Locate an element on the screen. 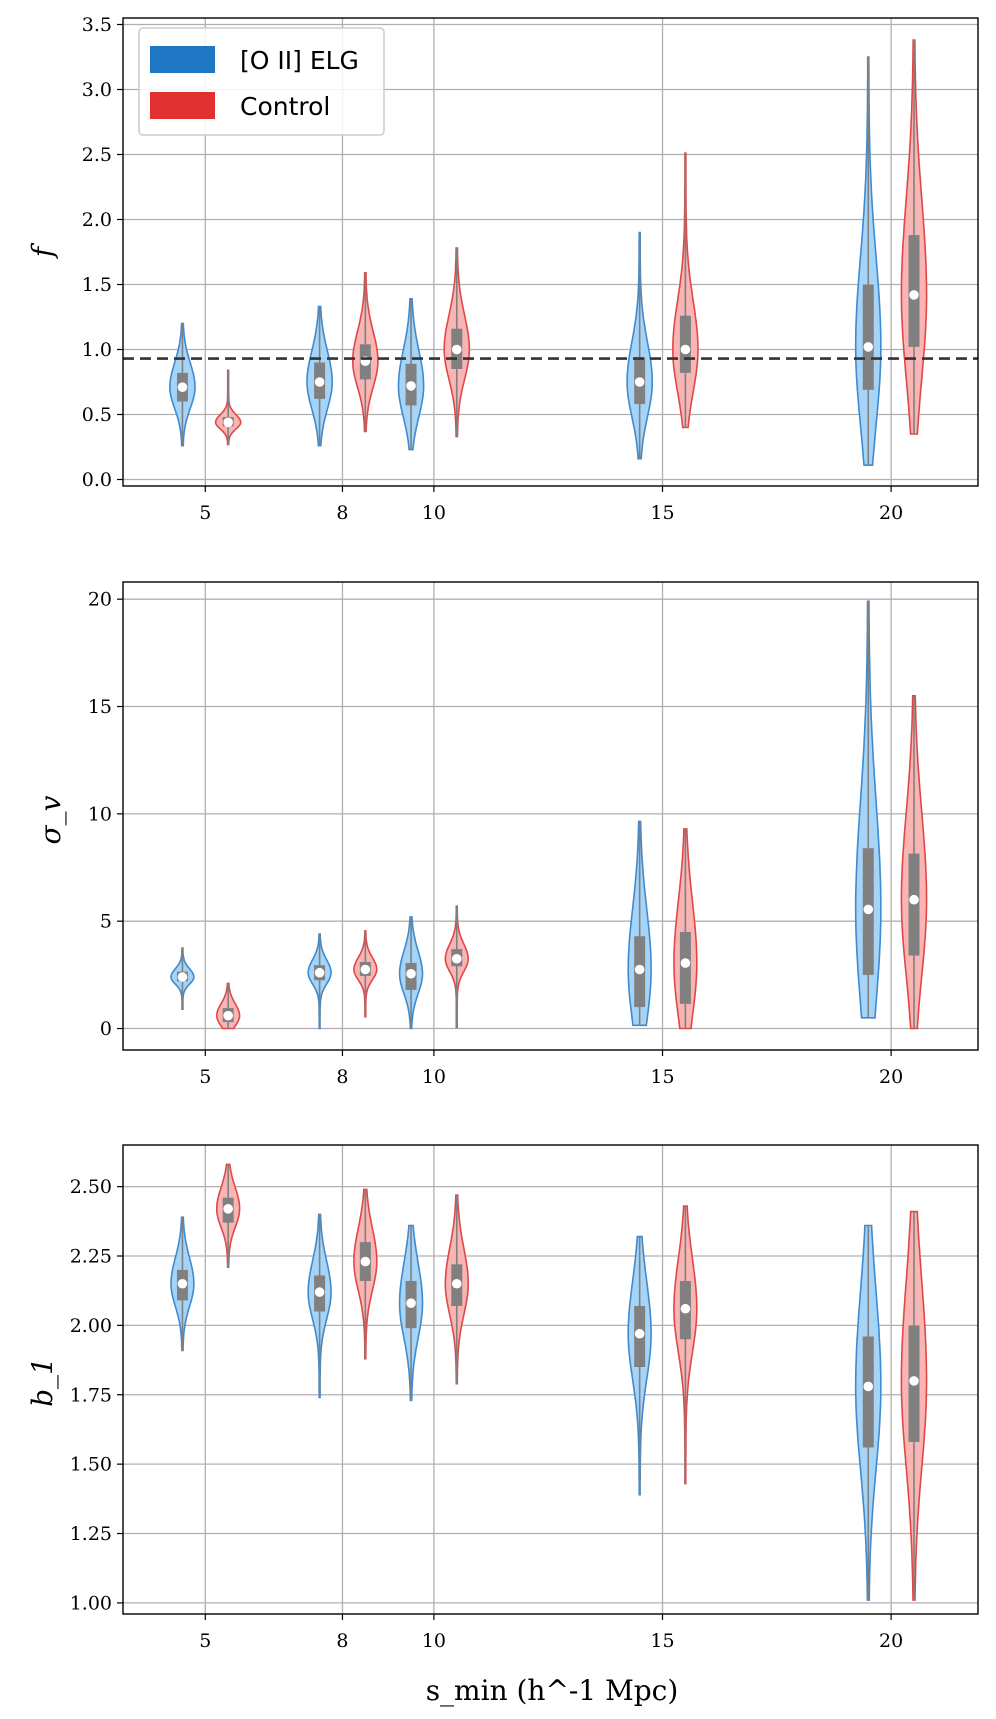 The width and height of the screenshot is (996, 1719). y-tick-label-f-6: 3.0 is located at coordinates (97, 90).